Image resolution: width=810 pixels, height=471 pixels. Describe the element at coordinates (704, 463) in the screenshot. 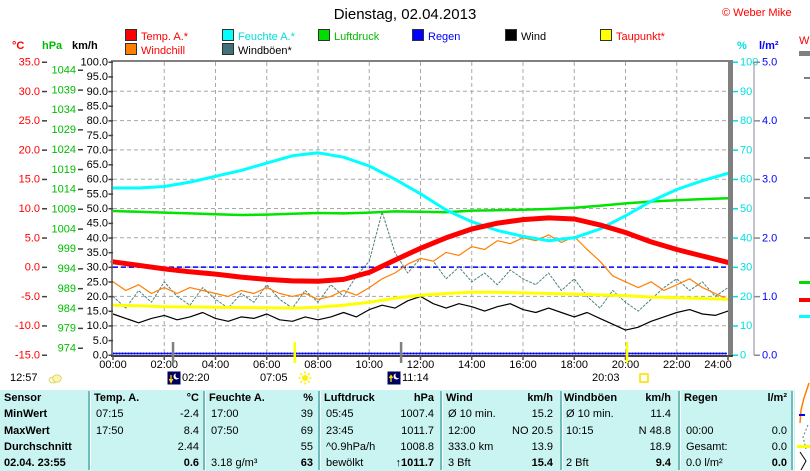

I see `table-cell-info: 0.0 l/m²` at that location.